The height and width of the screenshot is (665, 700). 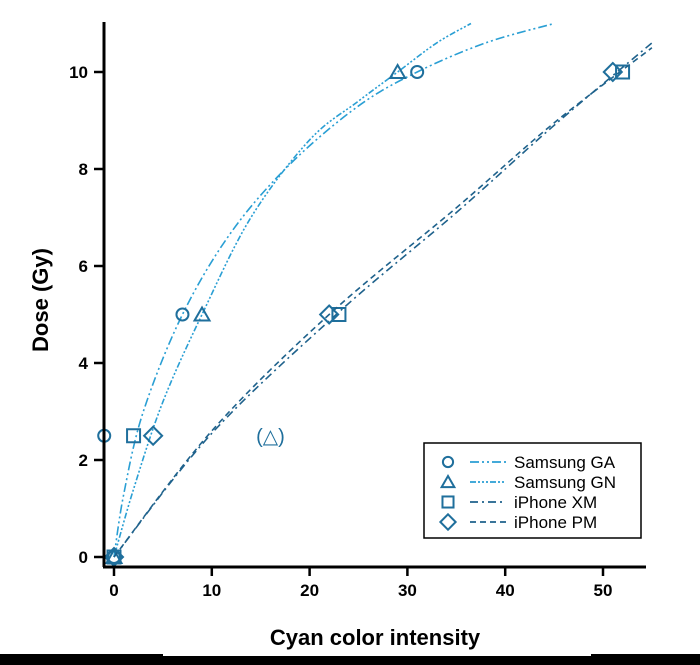 I want to click on x-tick-label: 50, so click(x=603, y=590).